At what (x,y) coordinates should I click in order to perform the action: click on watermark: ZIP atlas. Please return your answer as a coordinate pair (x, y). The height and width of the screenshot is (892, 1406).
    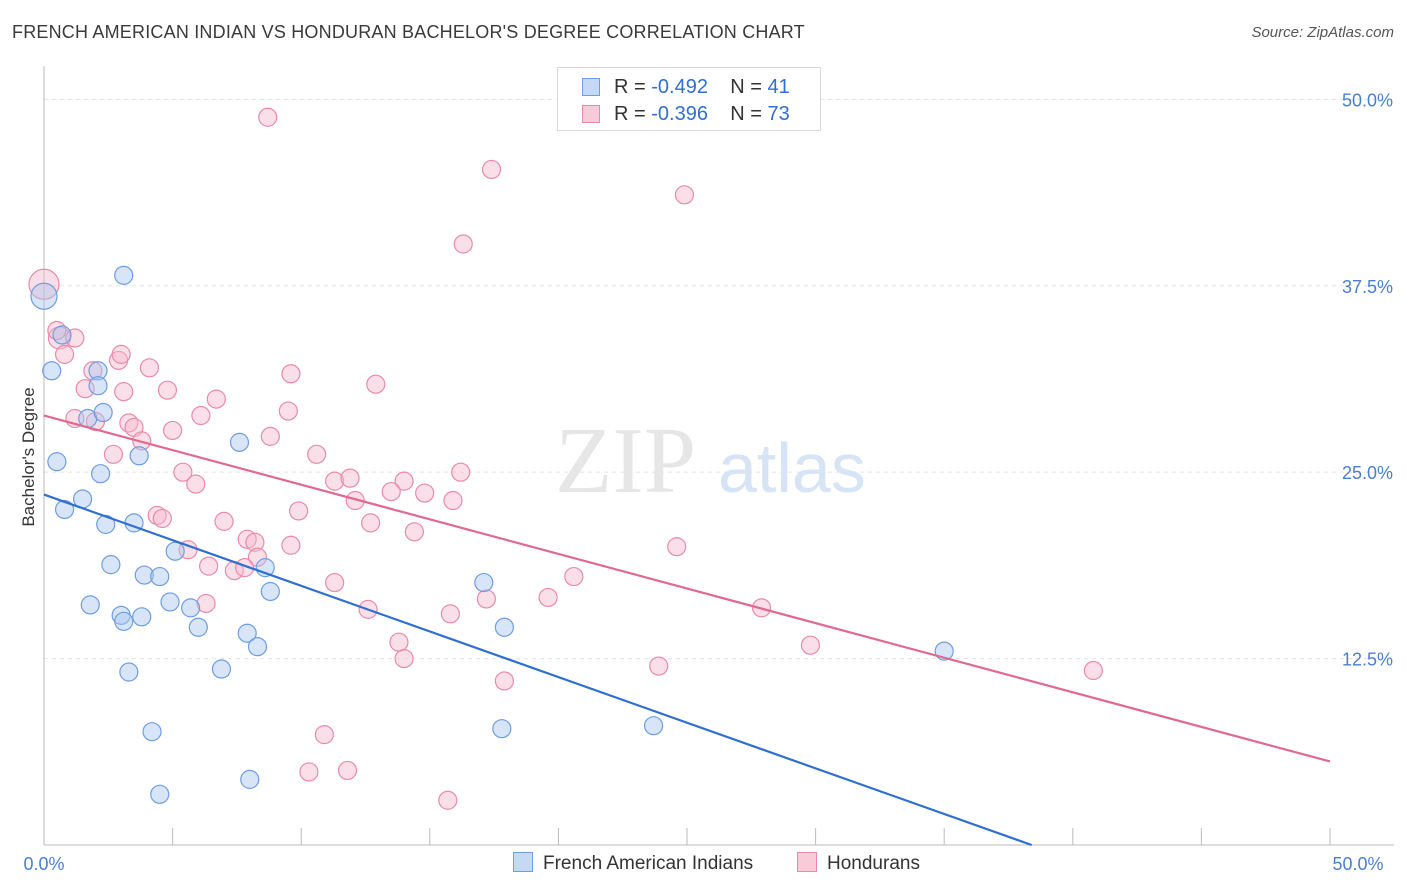
    Looking at the image, I should click on (710, 461).